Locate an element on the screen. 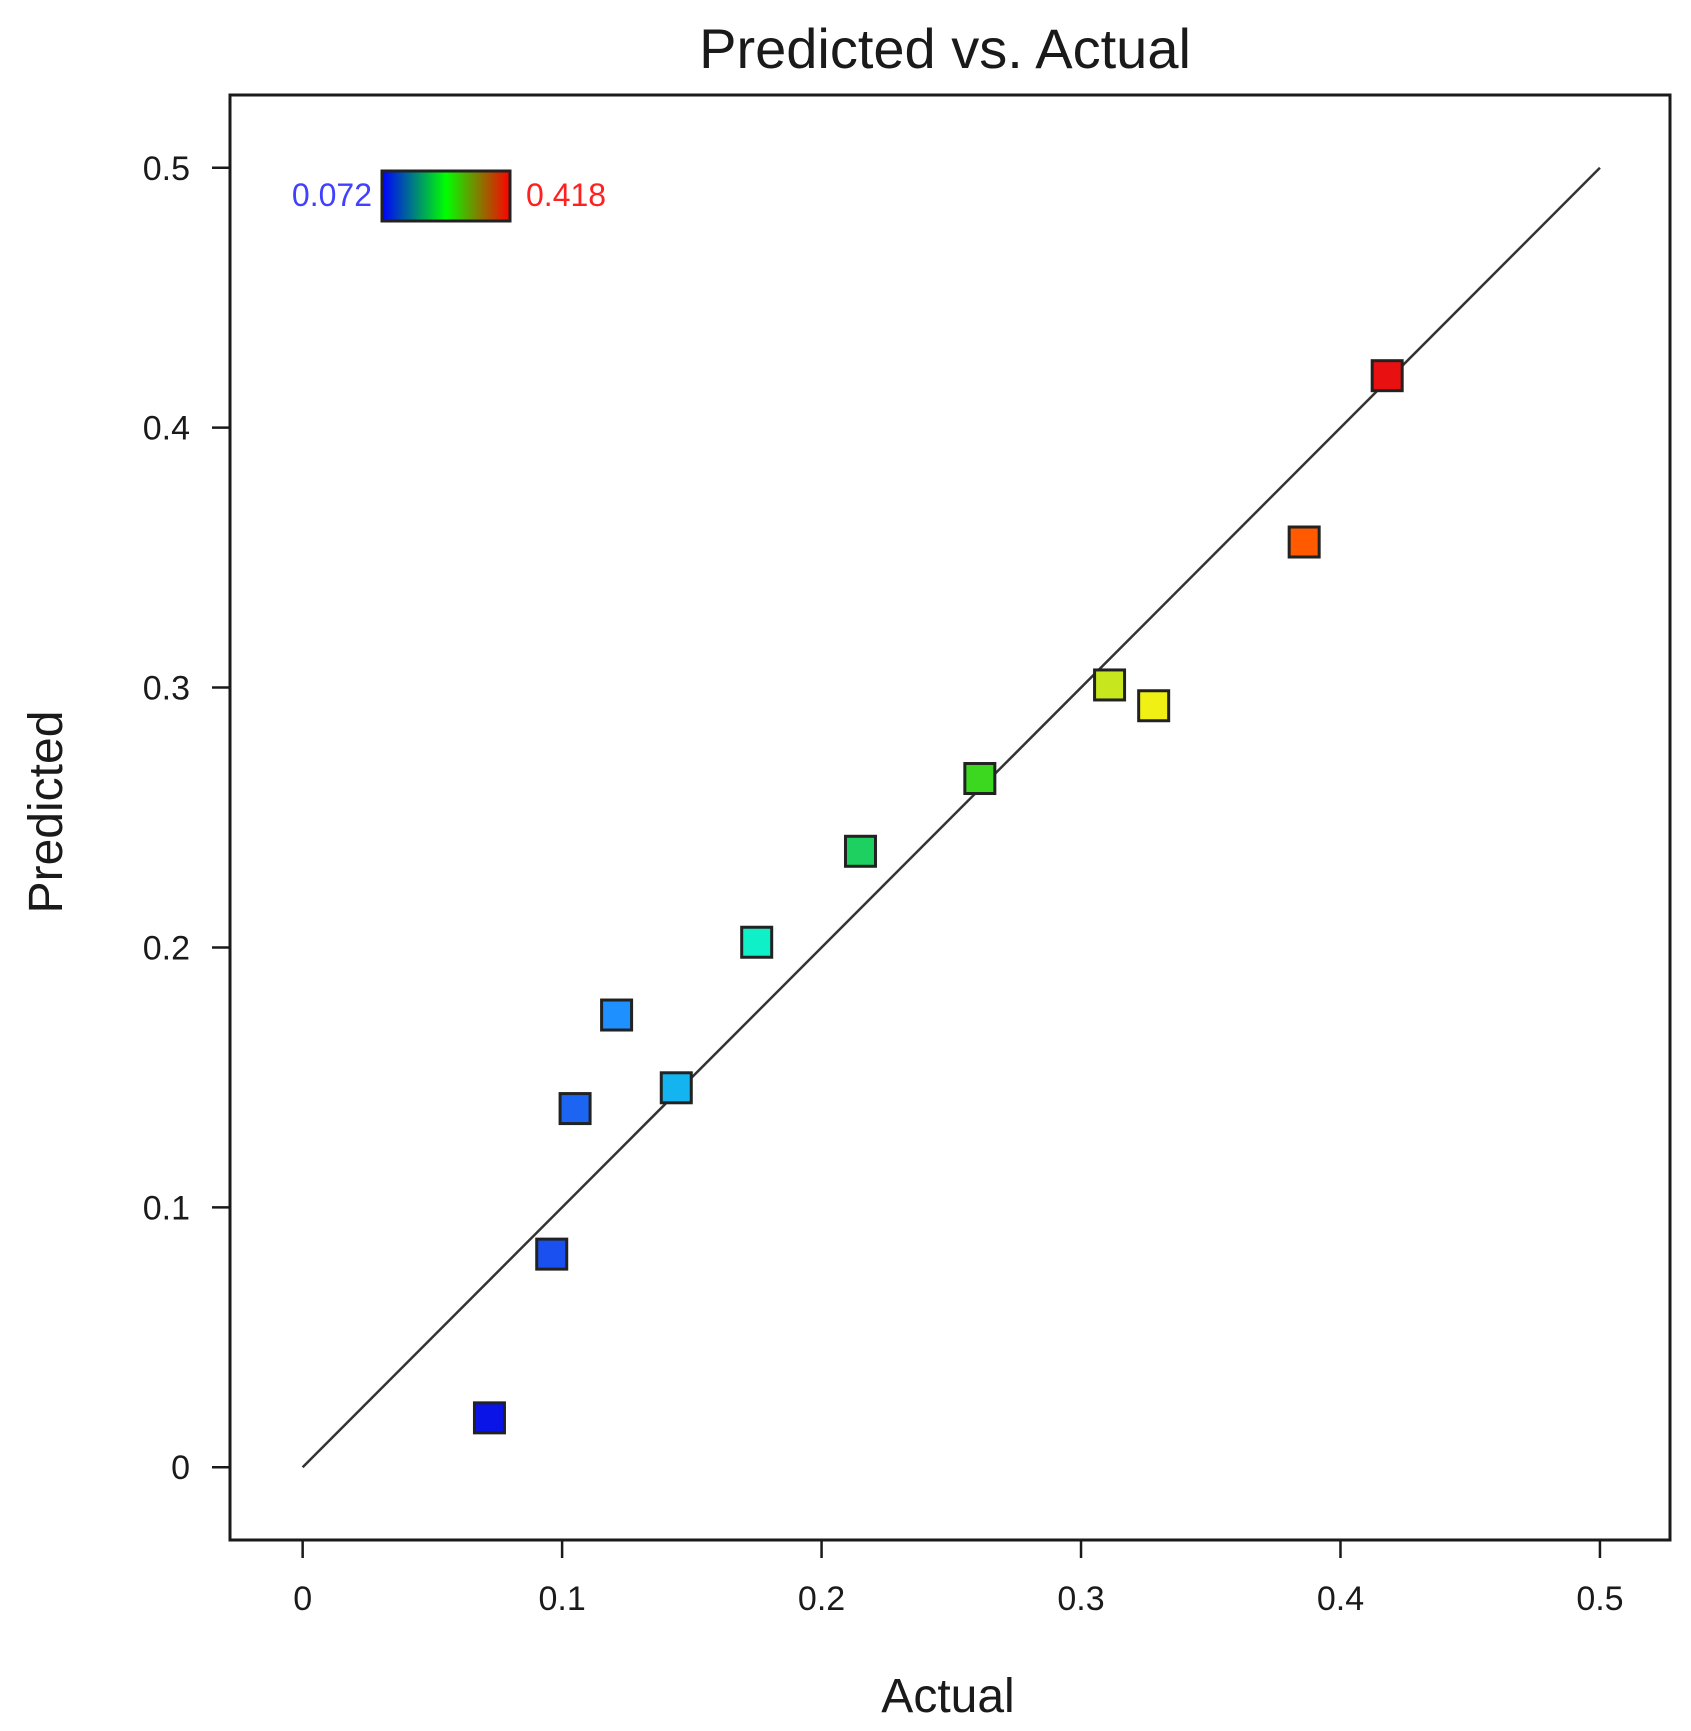  y-axis-label: Predicted is located at coordinates (46, 812).